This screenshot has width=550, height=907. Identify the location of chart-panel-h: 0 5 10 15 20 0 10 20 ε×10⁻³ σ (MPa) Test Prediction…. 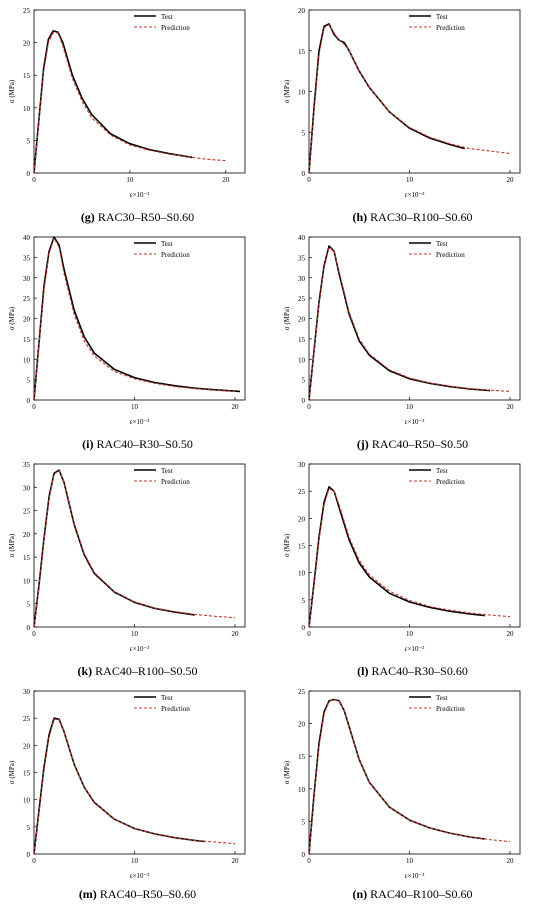
(412, 113).